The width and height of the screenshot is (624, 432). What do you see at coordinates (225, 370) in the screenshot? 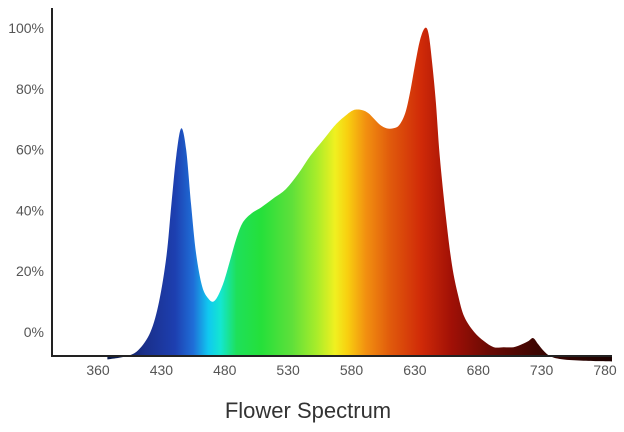
I see `x-tick-label: 480` at bounding box center [225, 370].